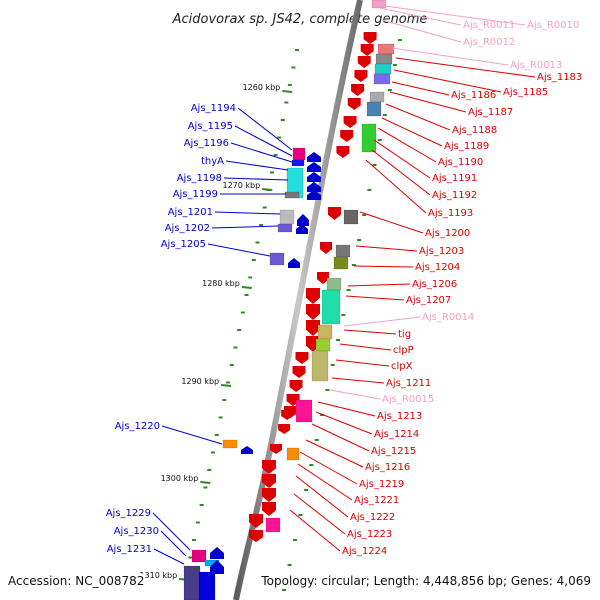  Describe the element at coordinates (403, 350) in the screenshot. I see `gene-label-right: clpP` at that location.